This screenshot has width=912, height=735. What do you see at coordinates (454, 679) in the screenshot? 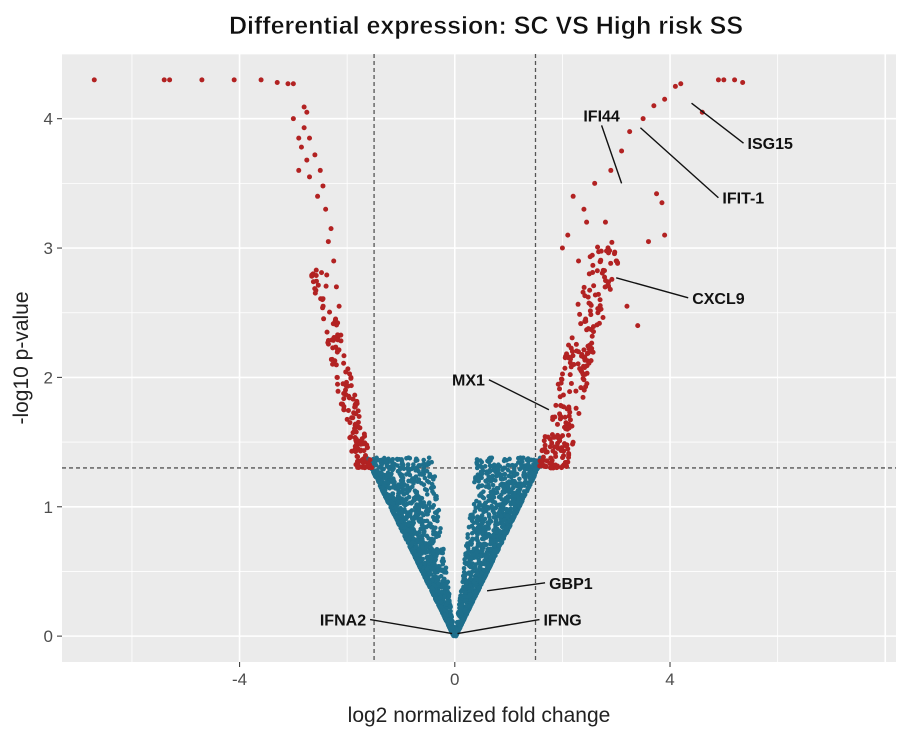
I see `x-tick-label: 0` at bounding box center [454, 679].